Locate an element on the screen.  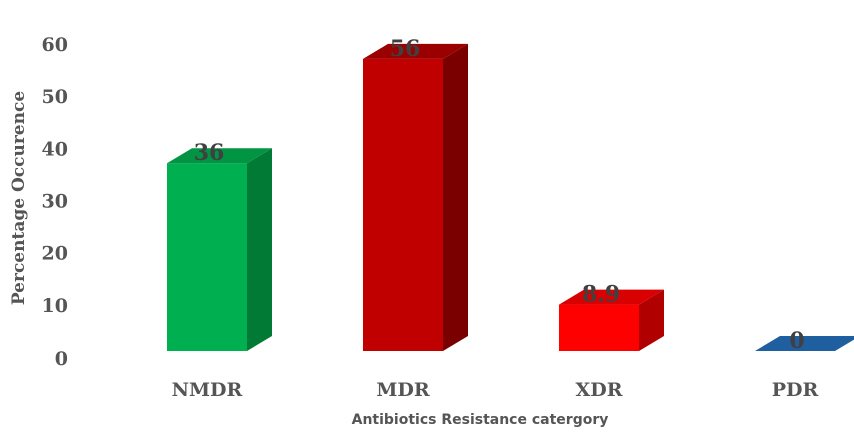
y-tick-label: 0 is located at coordinates (61, 359).